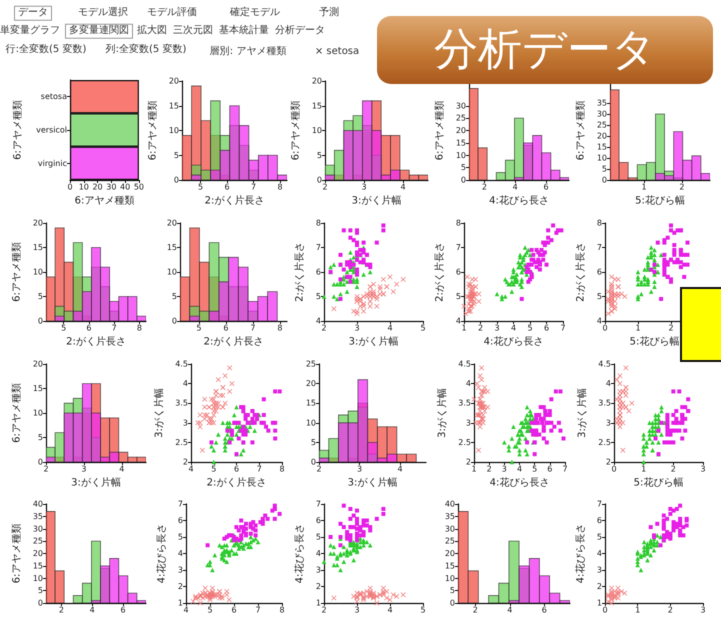 This screenshot has width=721, height=620. I want to click on y-tick-label: 4.5, so click(181, 364).